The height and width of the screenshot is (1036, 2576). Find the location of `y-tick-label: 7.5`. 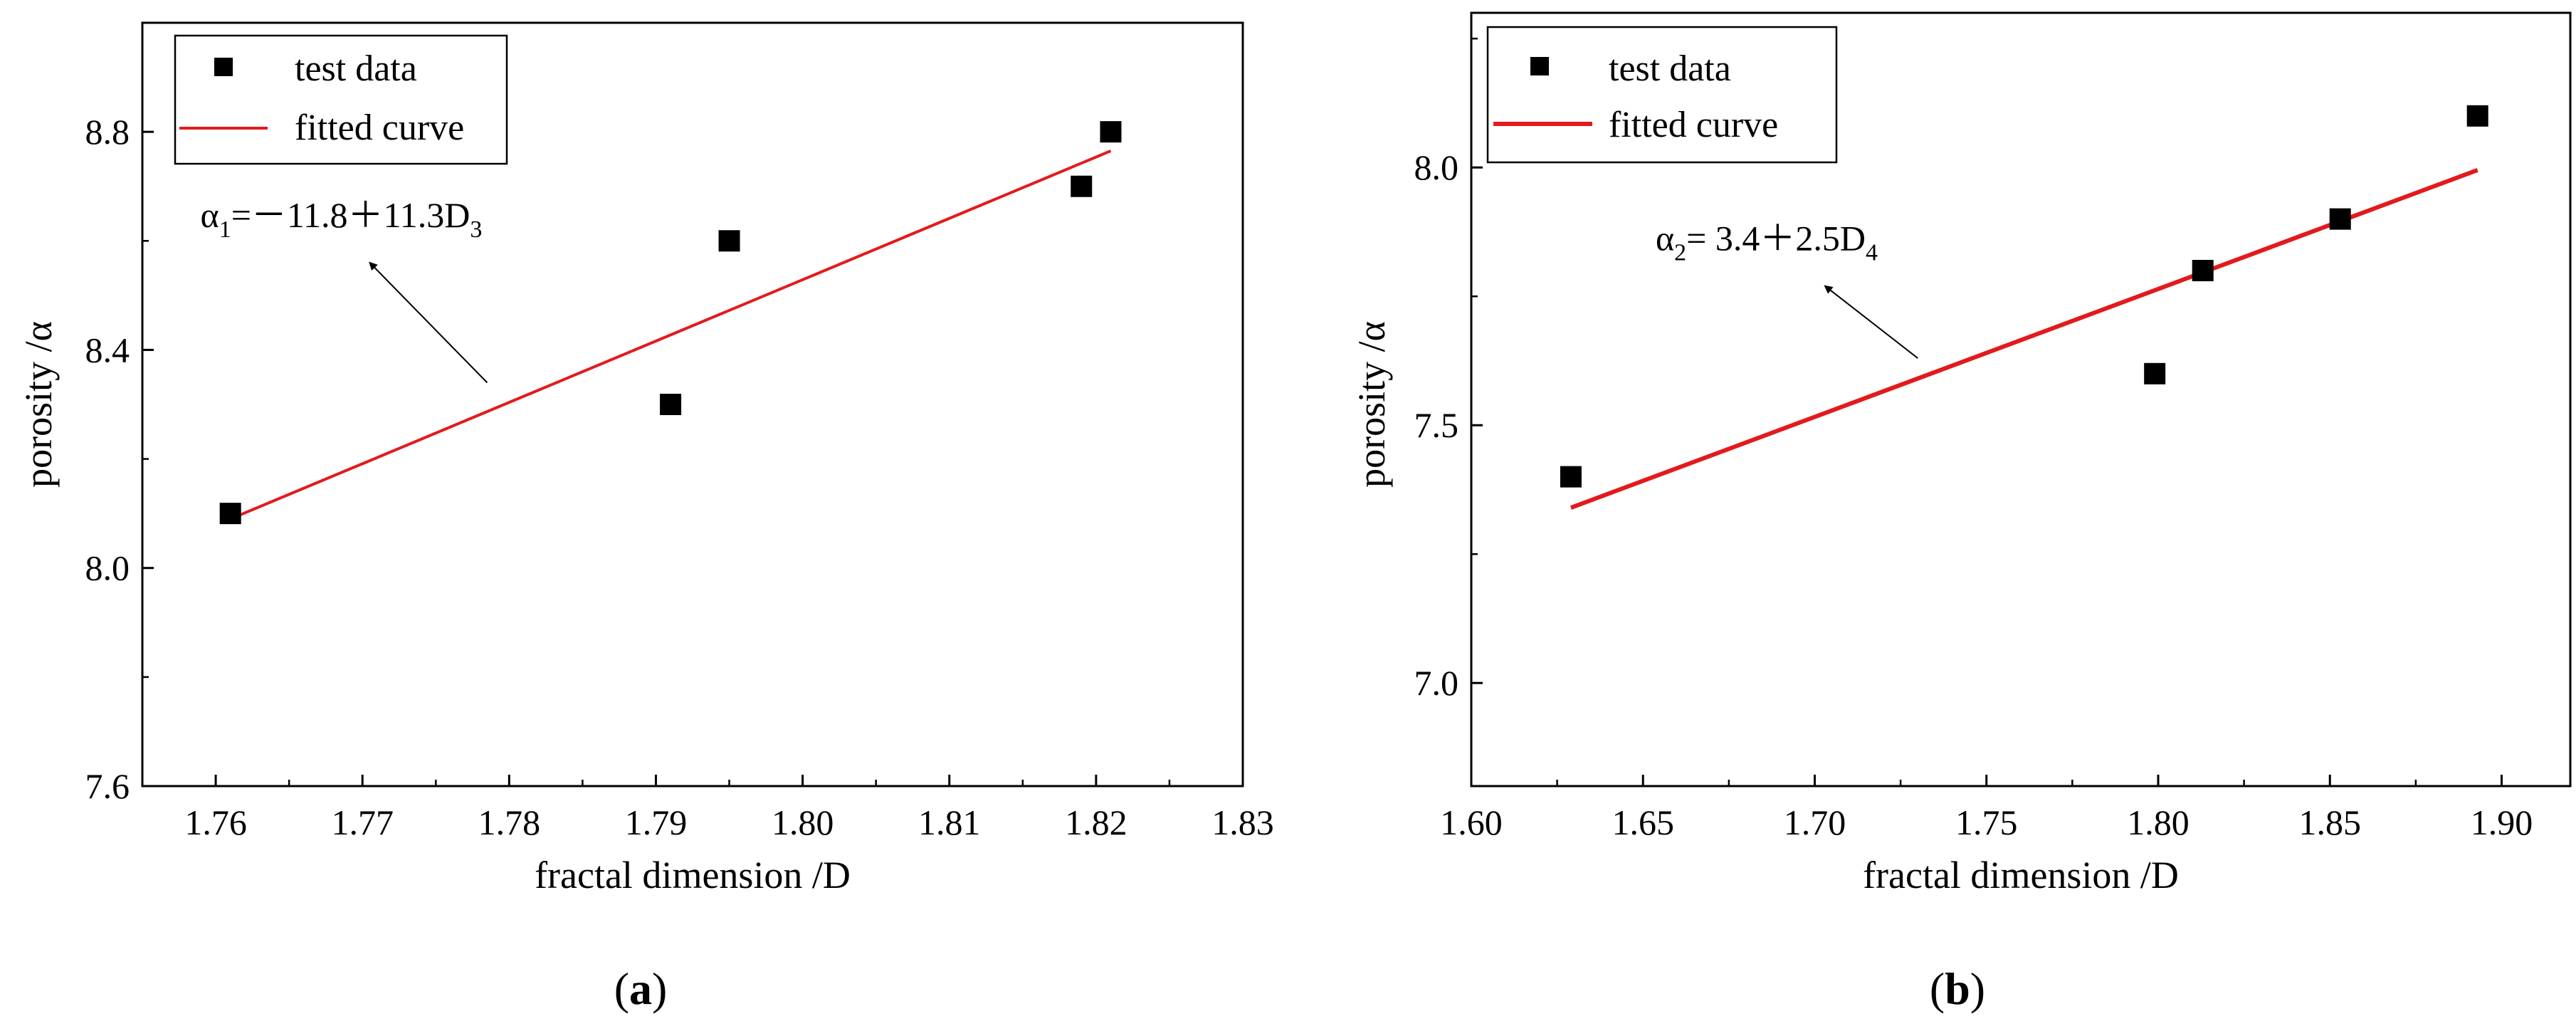

y-tick-label: 7.5 is located at coordinates (1436, 425).